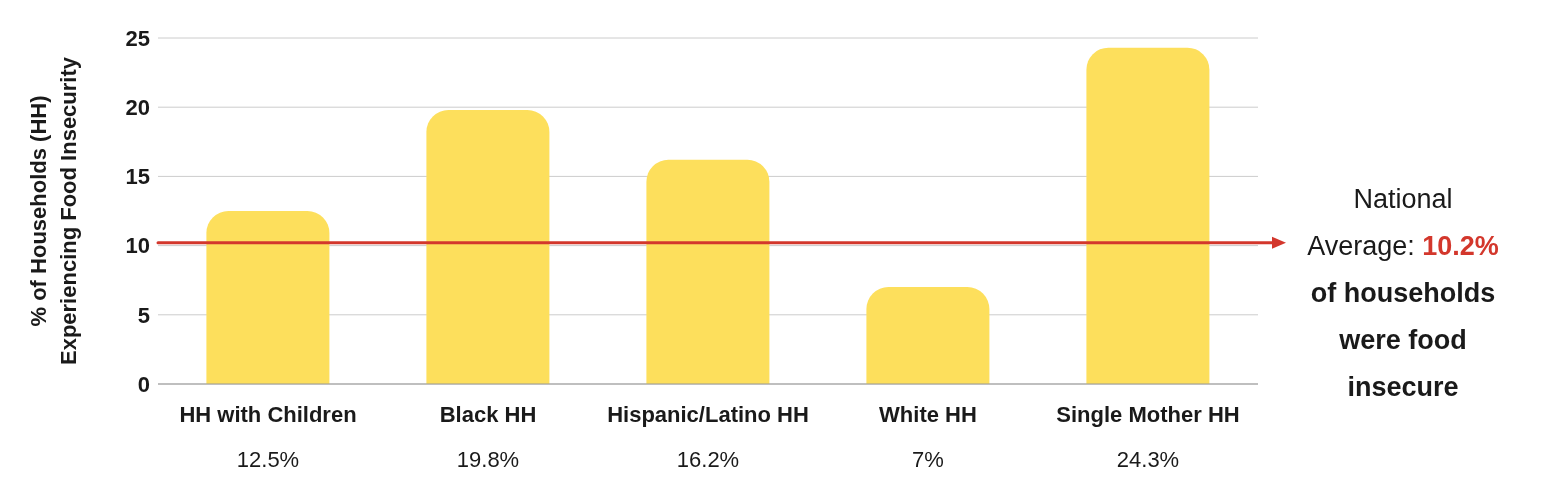  What do you see at coordinates (928, 414) in the screenshot?
I see `x-tick-label: White HH` at bounding box center [928, 414].